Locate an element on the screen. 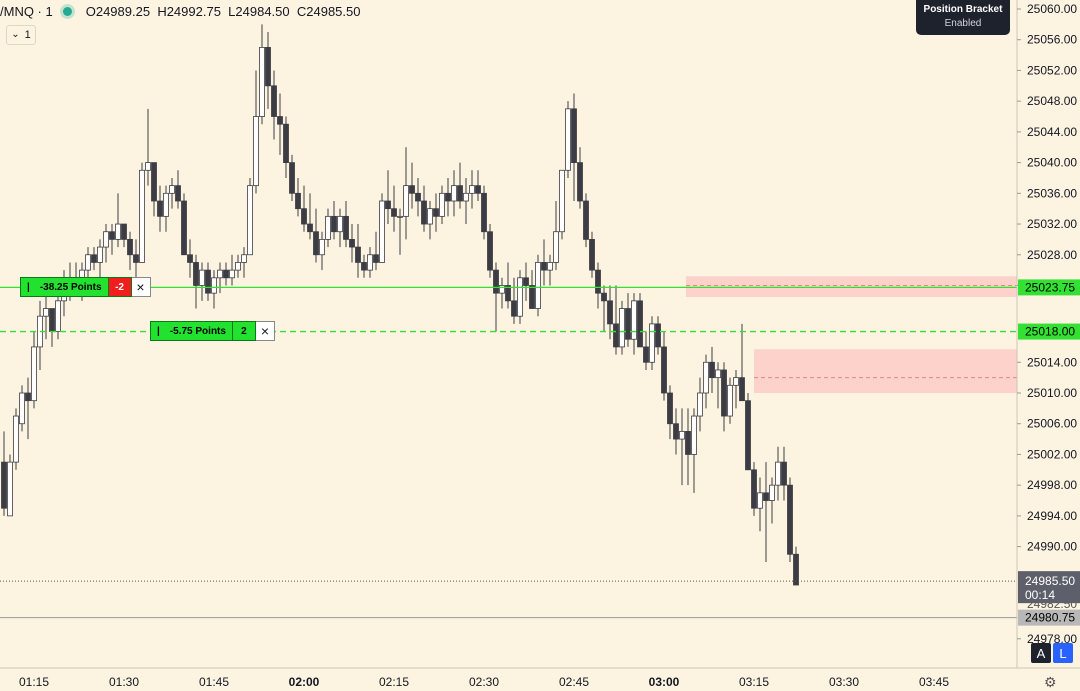 The height and width of the screenshot is (691, 1080). price-tick-label: 24994.00 is located at coordinates (1052, 516).